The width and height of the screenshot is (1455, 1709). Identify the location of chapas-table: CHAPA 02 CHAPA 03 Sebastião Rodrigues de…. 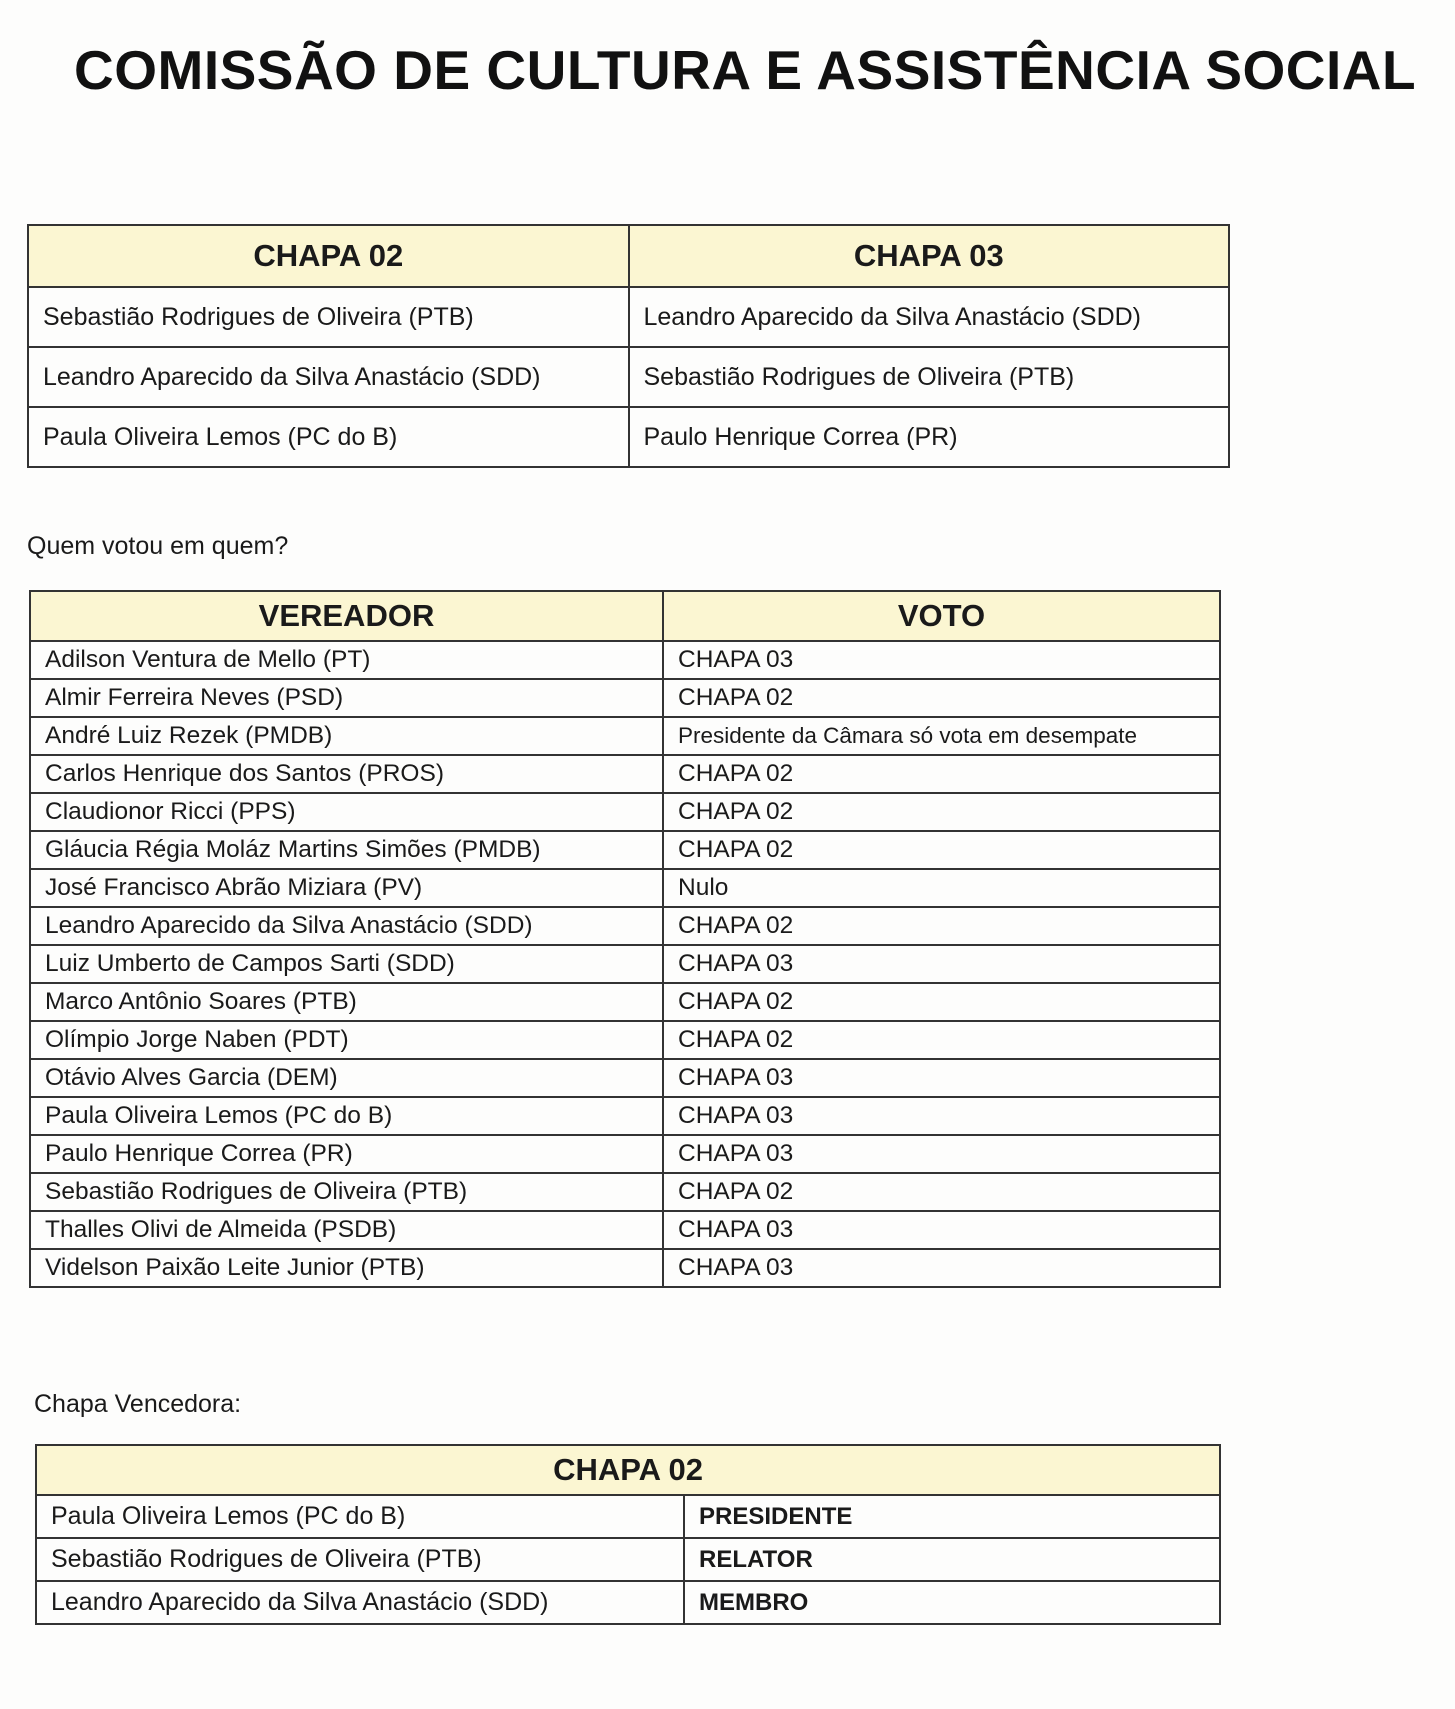
(628, 346).